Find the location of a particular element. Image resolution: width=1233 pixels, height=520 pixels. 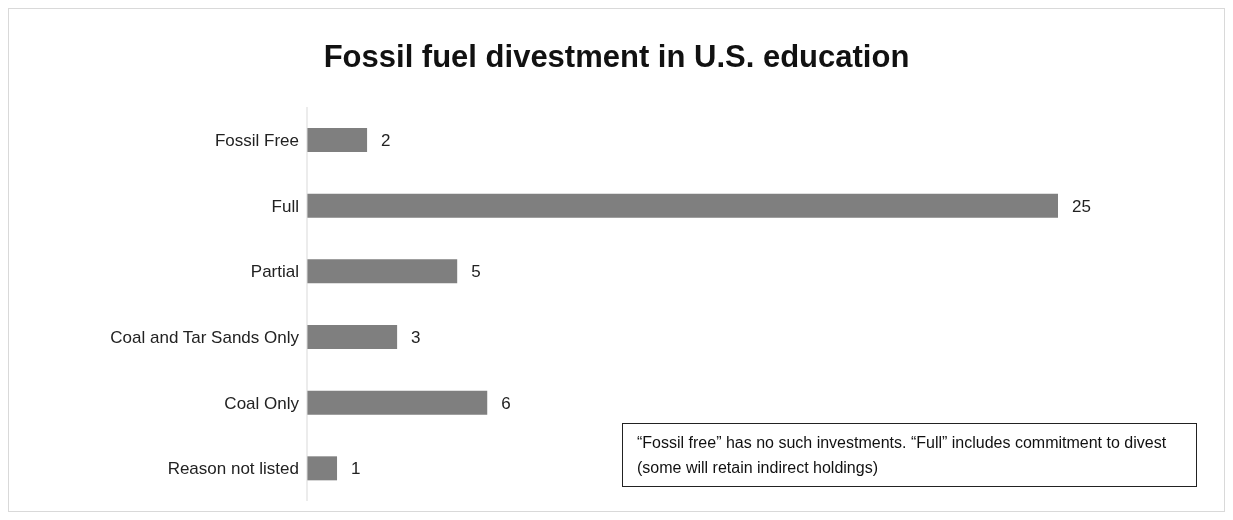

y-tick-label: Coal and Tar Sands Only is located at coordinates (205, 337).